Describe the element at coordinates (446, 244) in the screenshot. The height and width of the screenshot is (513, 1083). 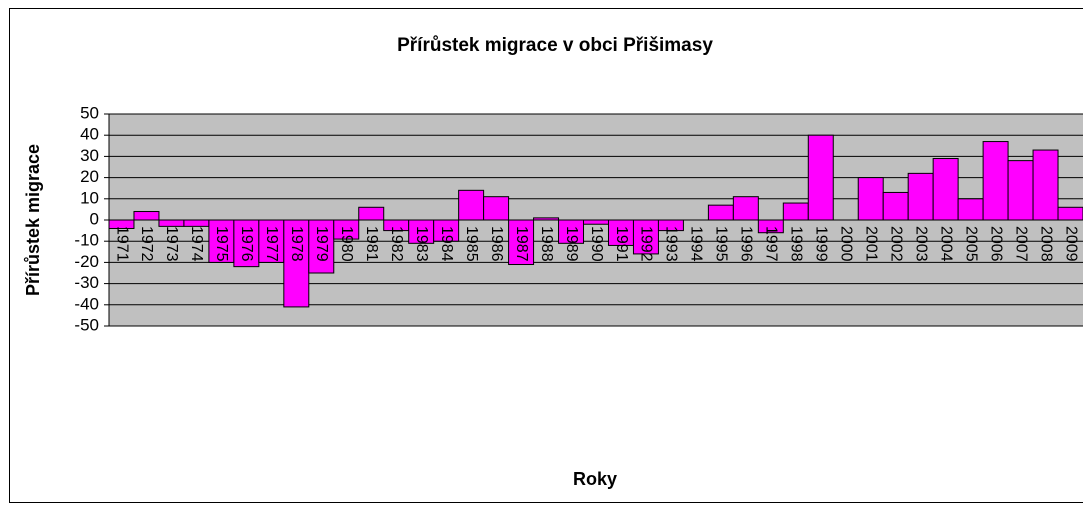
I see `x-tick-label: 1984` at that location.